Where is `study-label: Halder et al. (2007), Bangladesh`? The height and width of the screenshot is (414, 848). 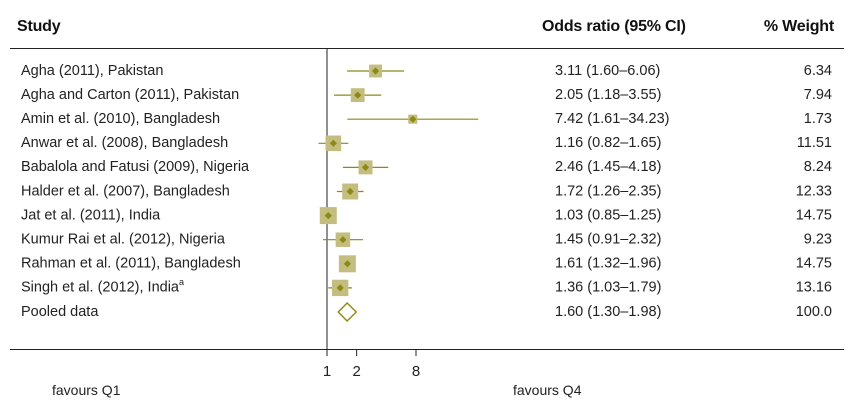 study-label: Halder et al. (2007), Bangladesh is located at coordinates (125, 191).